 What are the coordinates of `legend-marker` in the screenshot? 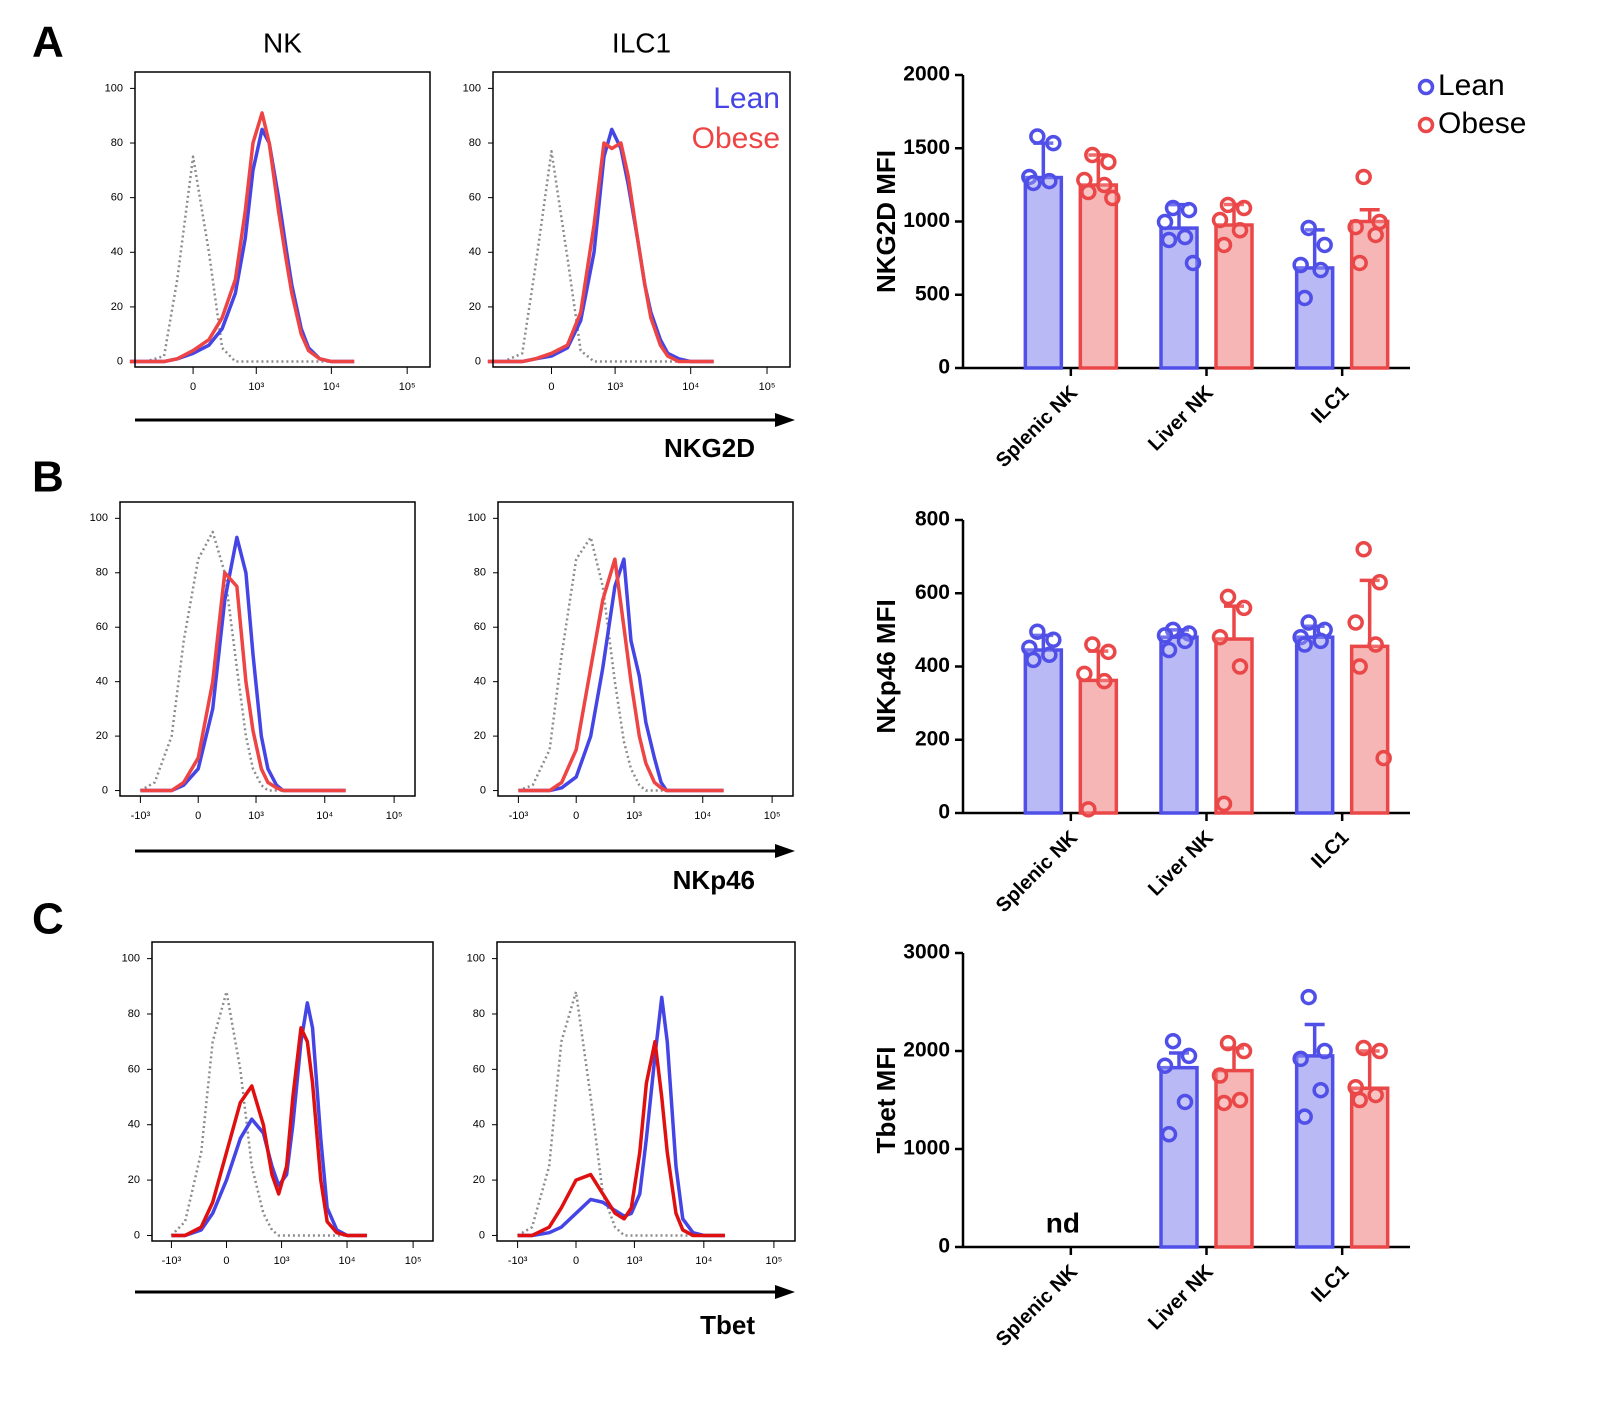 It's located at (1426, 125).